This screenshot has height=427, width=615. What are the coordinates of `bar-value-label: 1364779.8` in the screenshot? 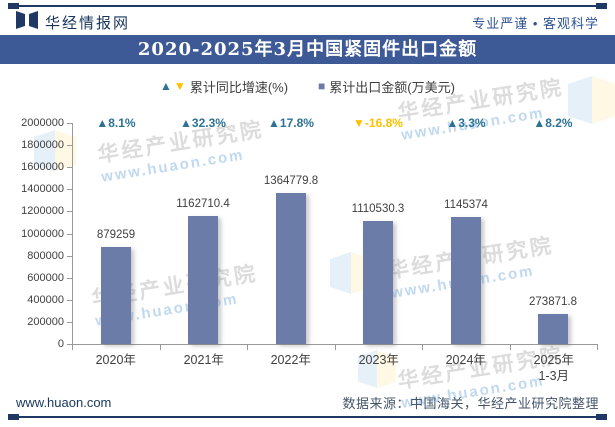 It's located at (291, 181).